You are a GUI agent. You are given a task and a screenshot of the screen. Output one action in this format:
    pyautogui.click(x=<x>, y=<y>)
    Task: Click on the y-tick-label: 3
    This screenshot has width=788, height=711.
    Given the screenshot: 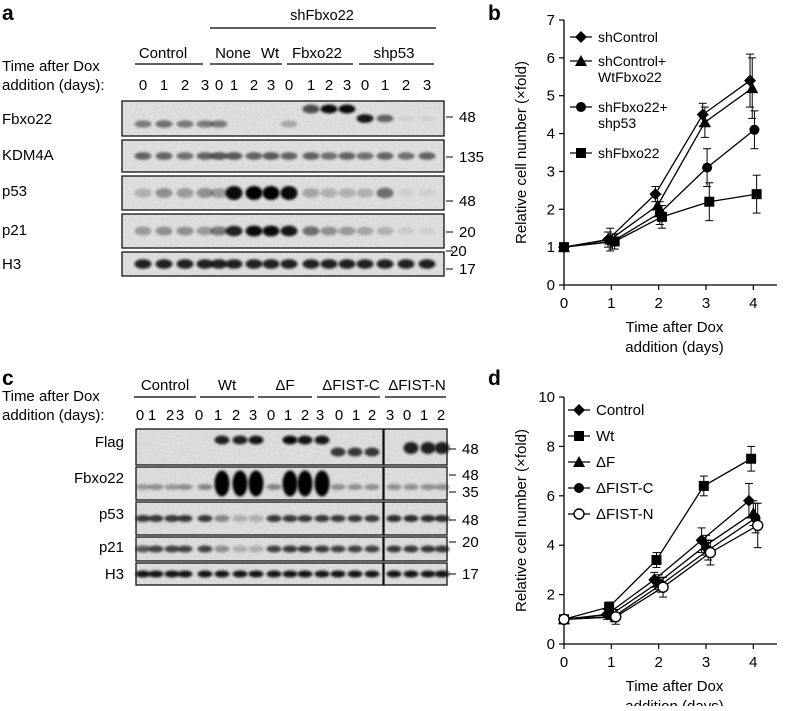 What is the action you would take?
    pyautogui.click(x=551, y=171)
    